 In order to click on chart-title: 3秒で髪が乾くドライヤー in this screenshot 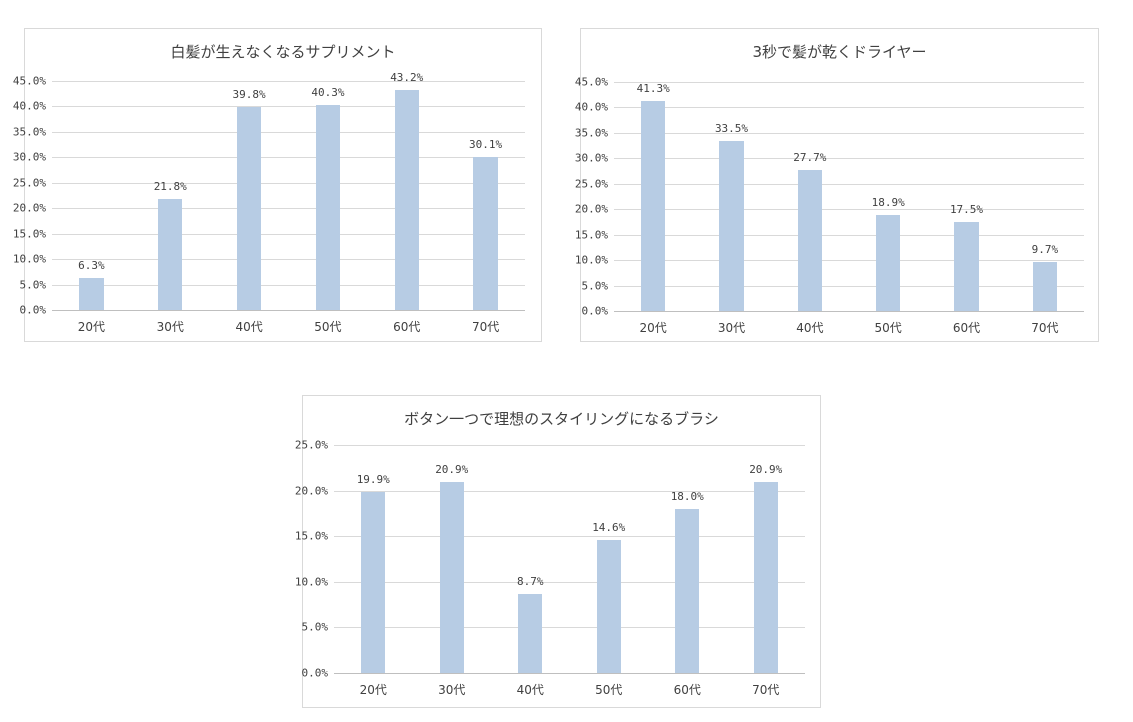, I will do `click(839, 52)`.